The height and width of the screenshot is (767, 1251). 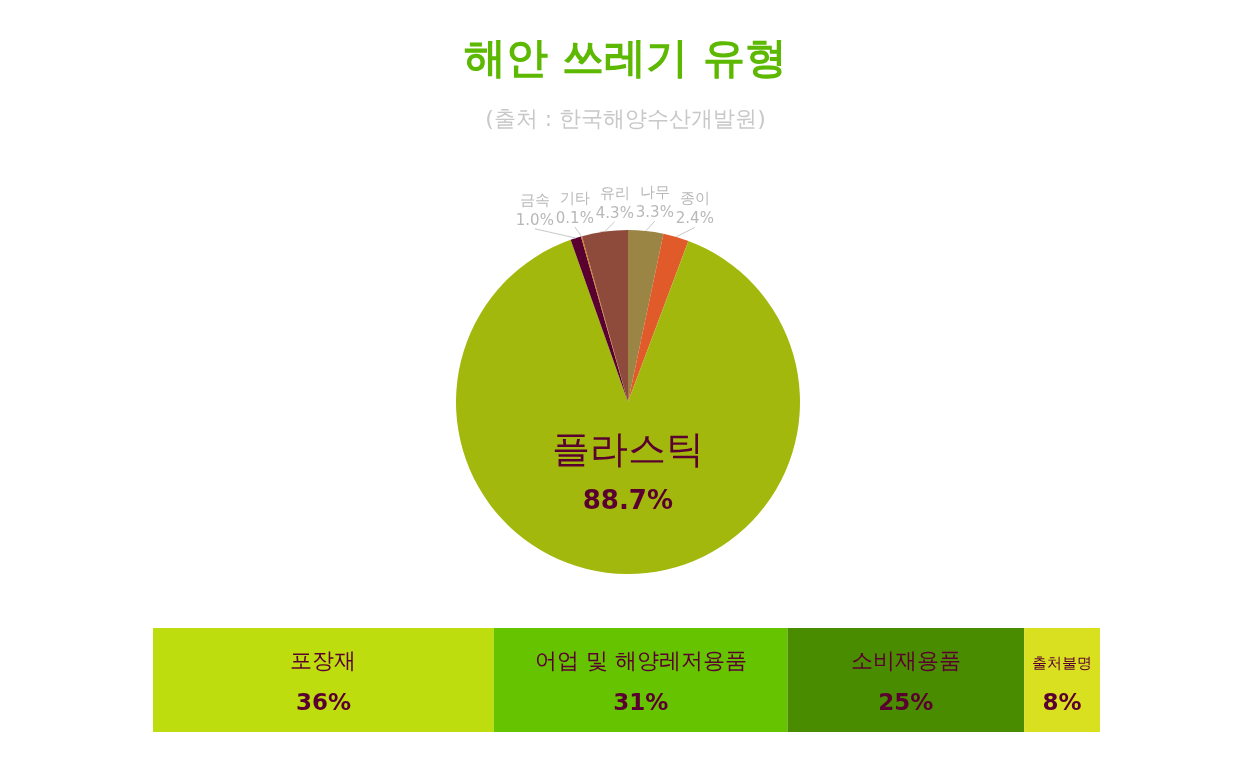 What do you see at coordinates (534, 199) in the screenshot?
I see `slice-label: 금속` at bounding box center [534, 199].